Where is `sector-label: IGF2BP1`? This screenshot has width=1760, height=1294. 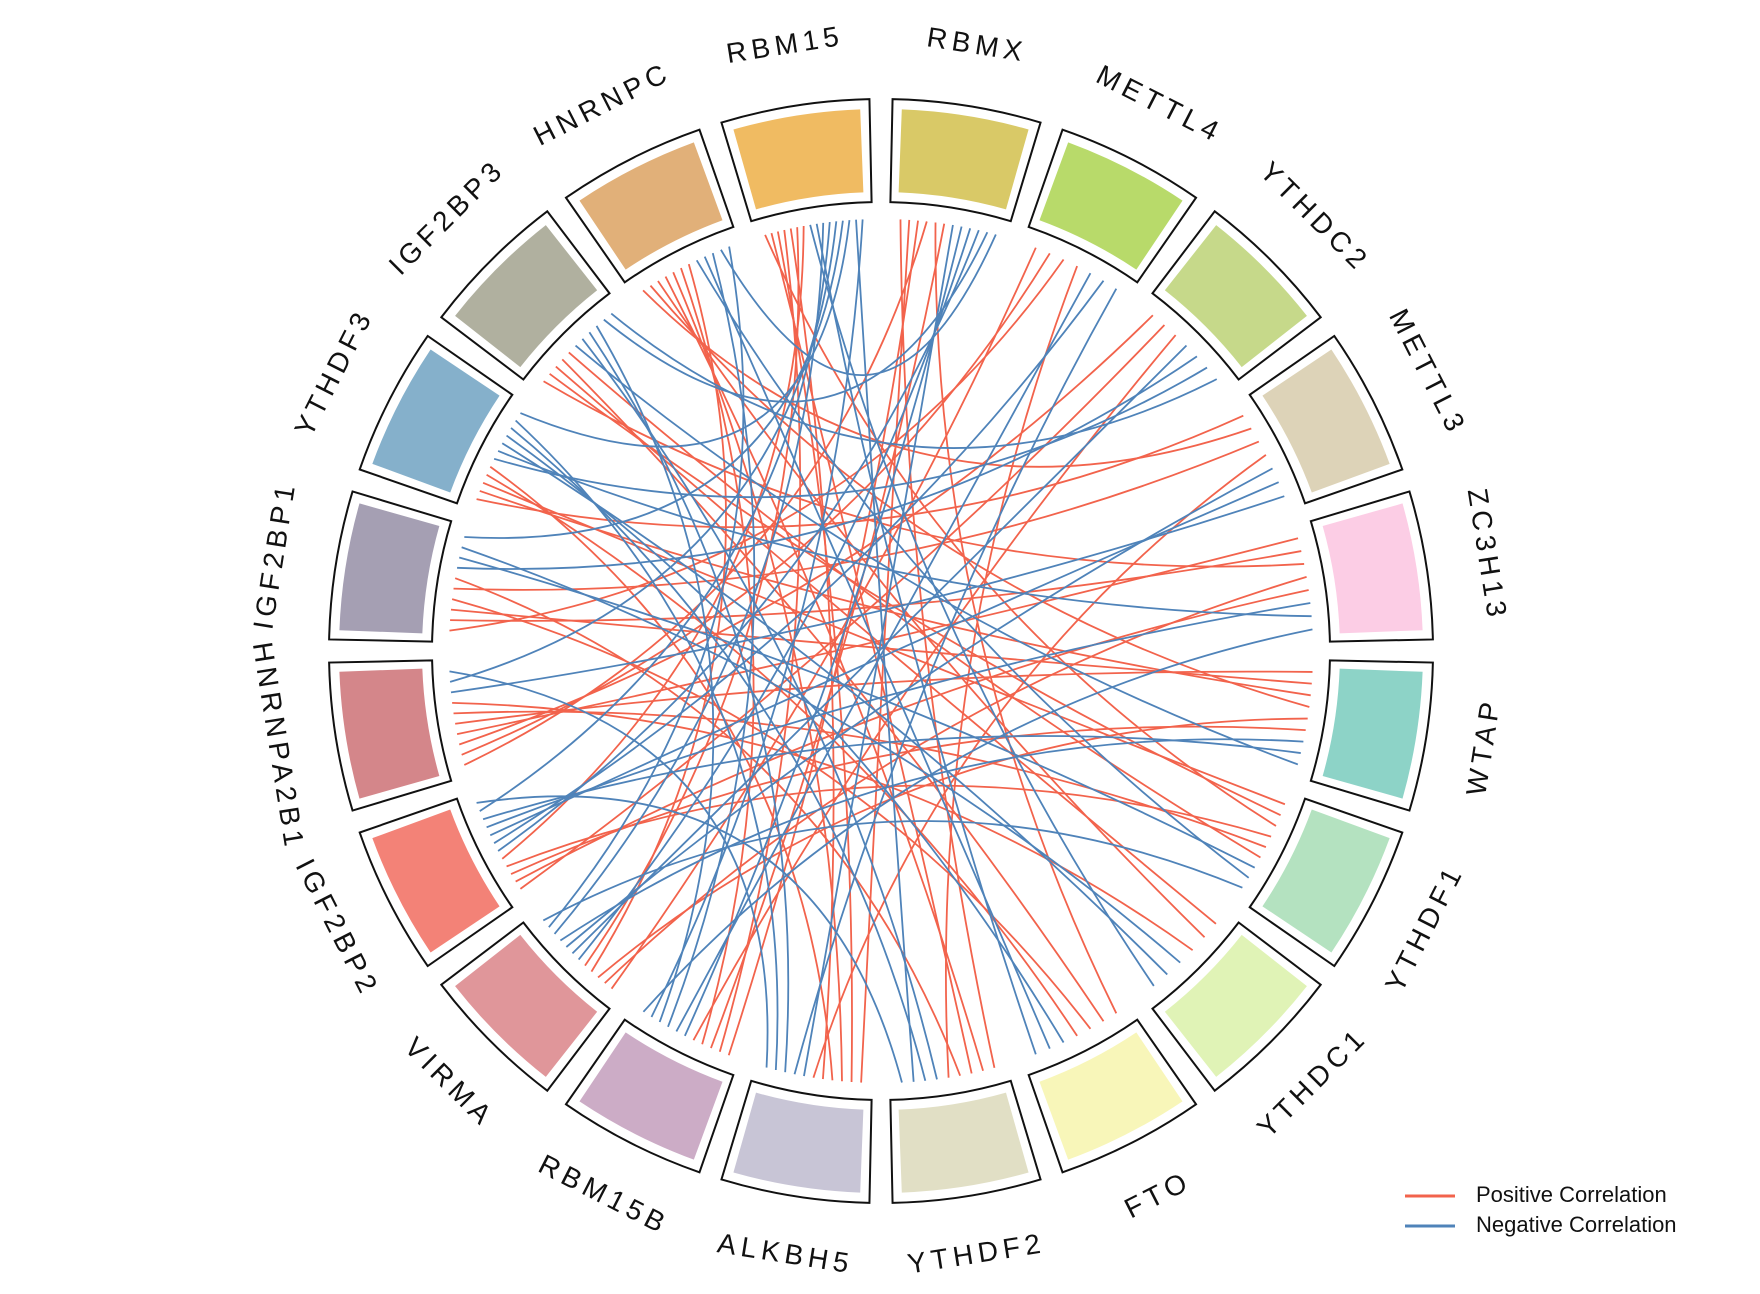
sector-label: IGF2BP1 is located at coordinates (274, 554).